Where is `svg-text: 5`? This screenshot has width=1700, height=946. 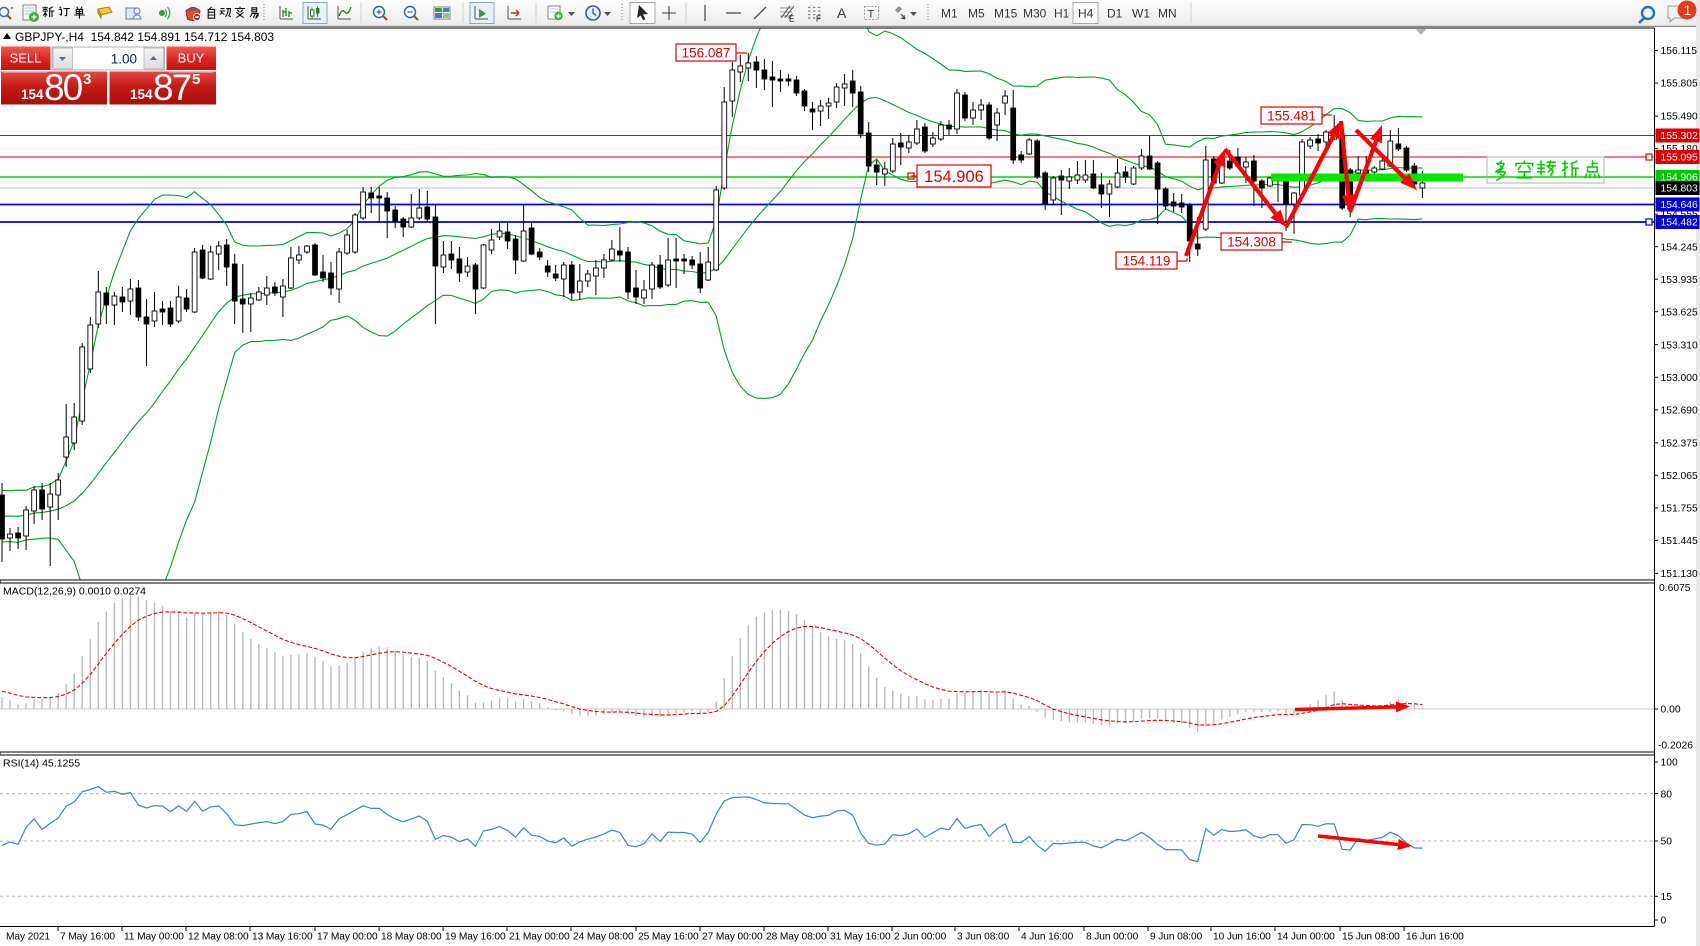 svg-text: 5 is located at coordinates (196, 79).